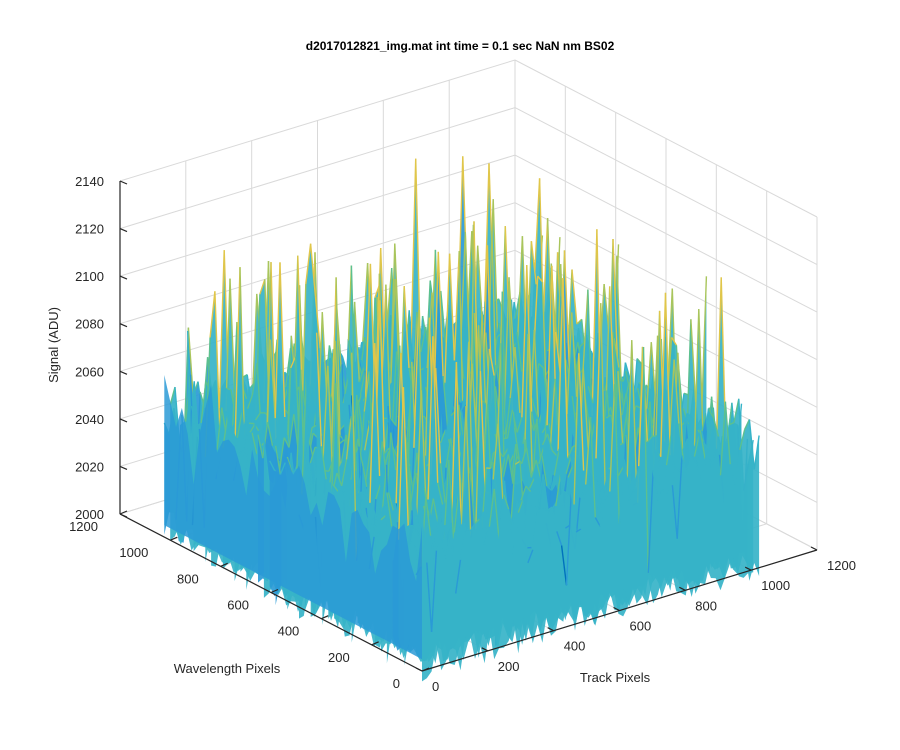 Image resolution: width=900 pixels, height=750 pixels. Describe the element at coordinates (89, 514) in the screenshot. I see `z-tick-label: 2000` at that location.